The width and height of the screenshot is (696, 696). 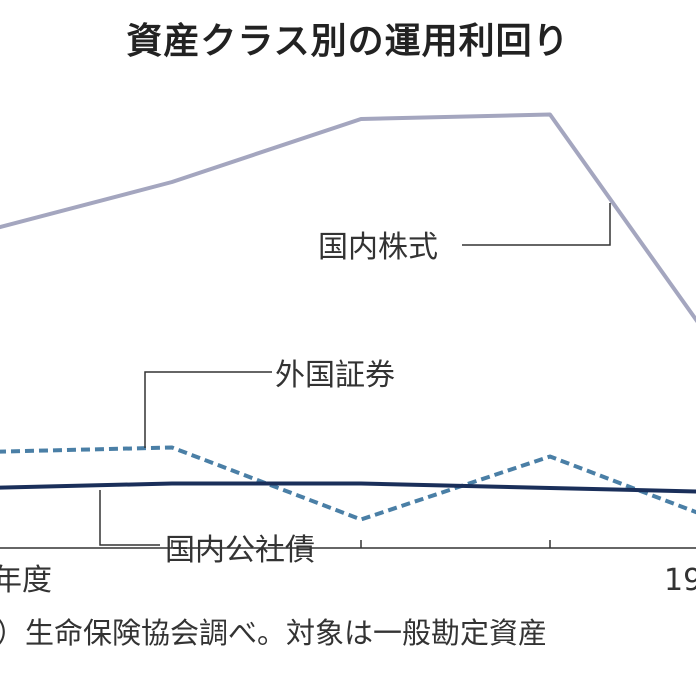 I want to click on x-tick-label: 年度, so click(x=26, y=580).